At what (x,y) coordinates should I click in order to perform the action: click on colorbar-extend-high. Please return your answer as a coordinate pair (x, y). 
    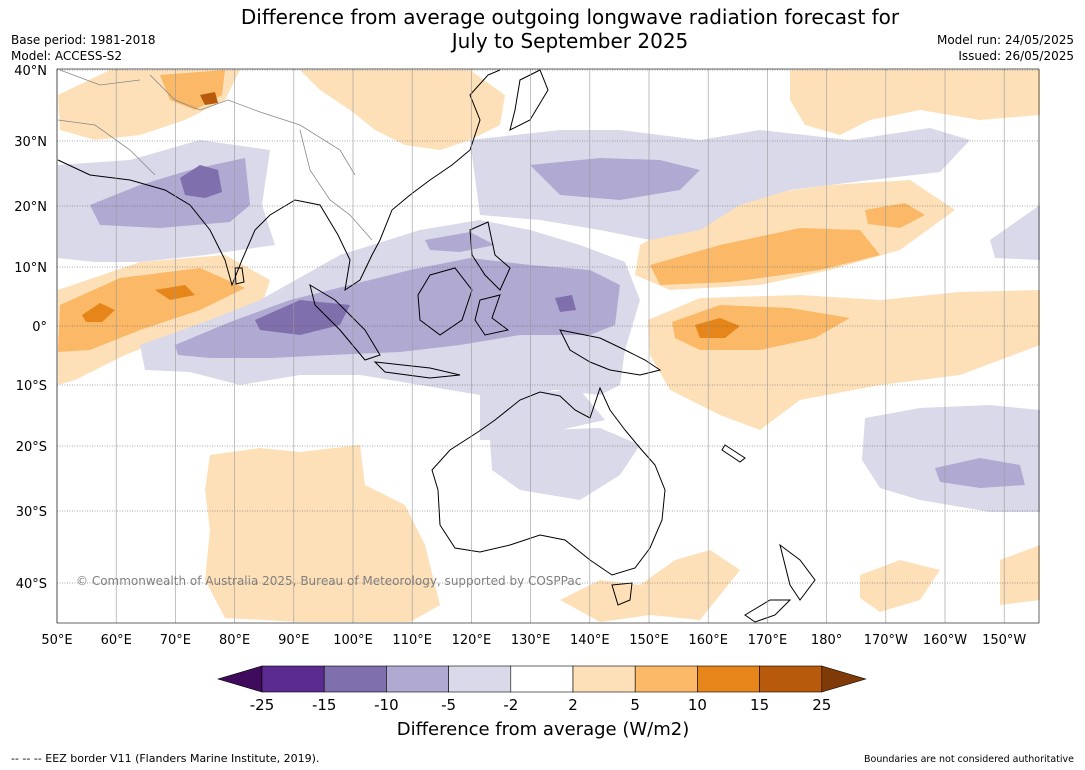
    Looking at the image, I should click on (844, 679).